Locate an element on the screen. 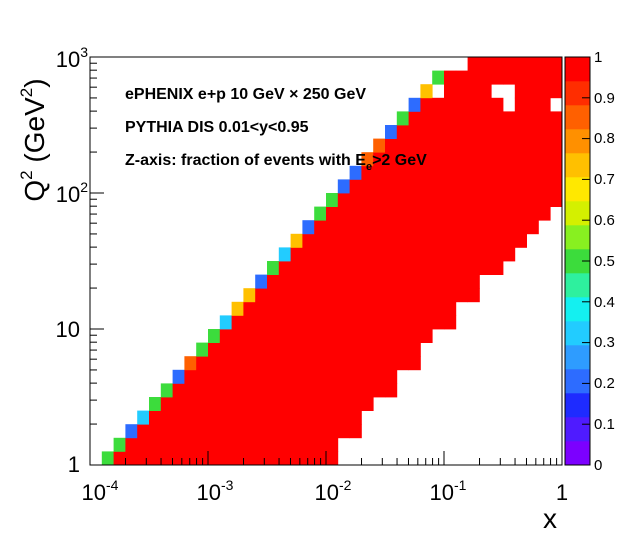  x-tick-label: 1 is located at coordinates (562, 492).